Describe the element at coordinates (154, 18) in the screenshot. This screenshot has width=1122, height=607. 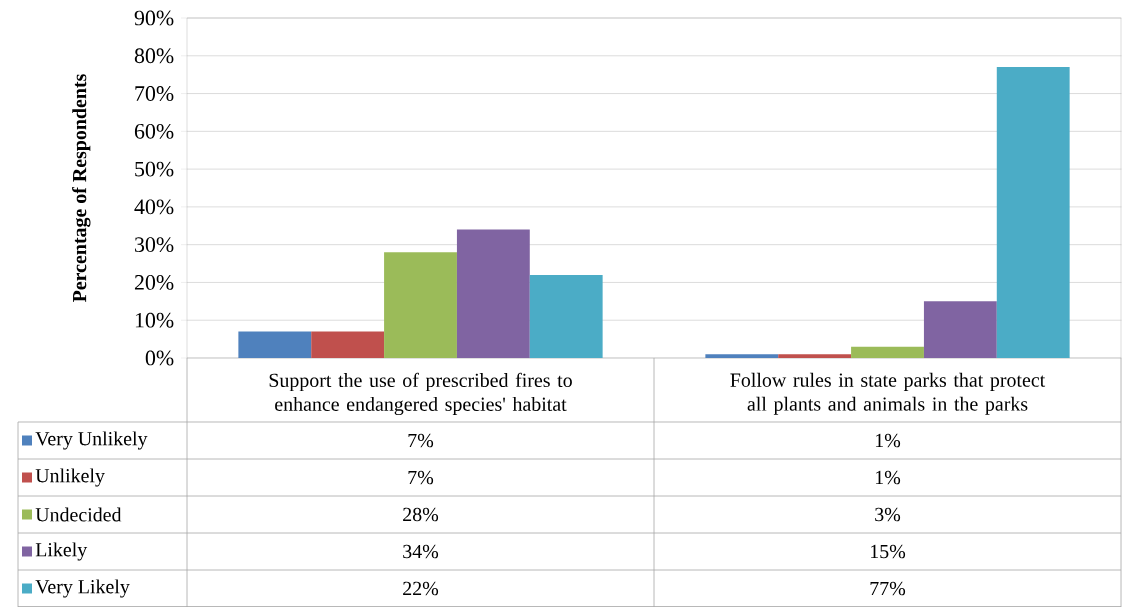
I see `y-tick-label: 90%` at that location.